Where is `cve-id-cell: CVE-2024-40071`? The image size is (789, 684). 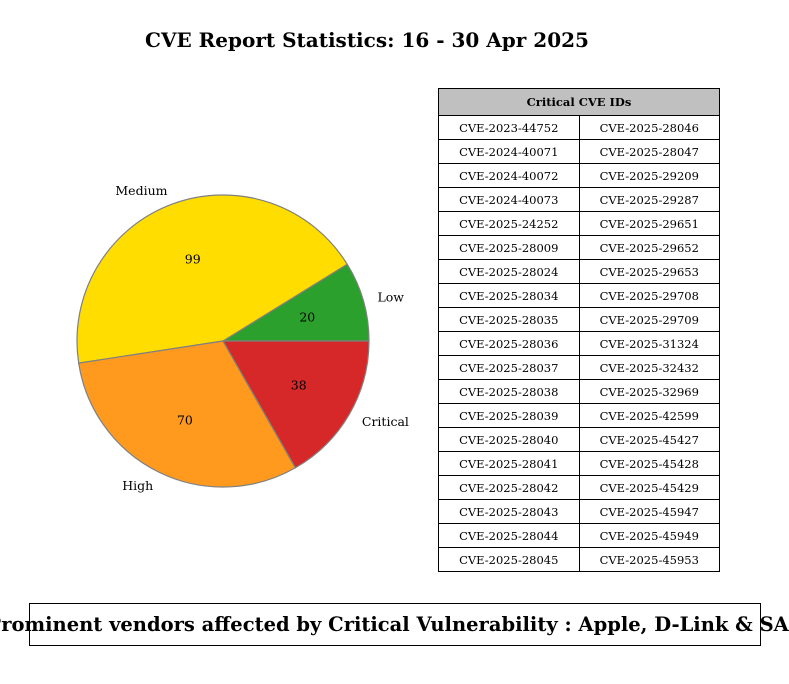
cve-id-cell: CVE-2024-40071 is located at coordinates (509, 151).